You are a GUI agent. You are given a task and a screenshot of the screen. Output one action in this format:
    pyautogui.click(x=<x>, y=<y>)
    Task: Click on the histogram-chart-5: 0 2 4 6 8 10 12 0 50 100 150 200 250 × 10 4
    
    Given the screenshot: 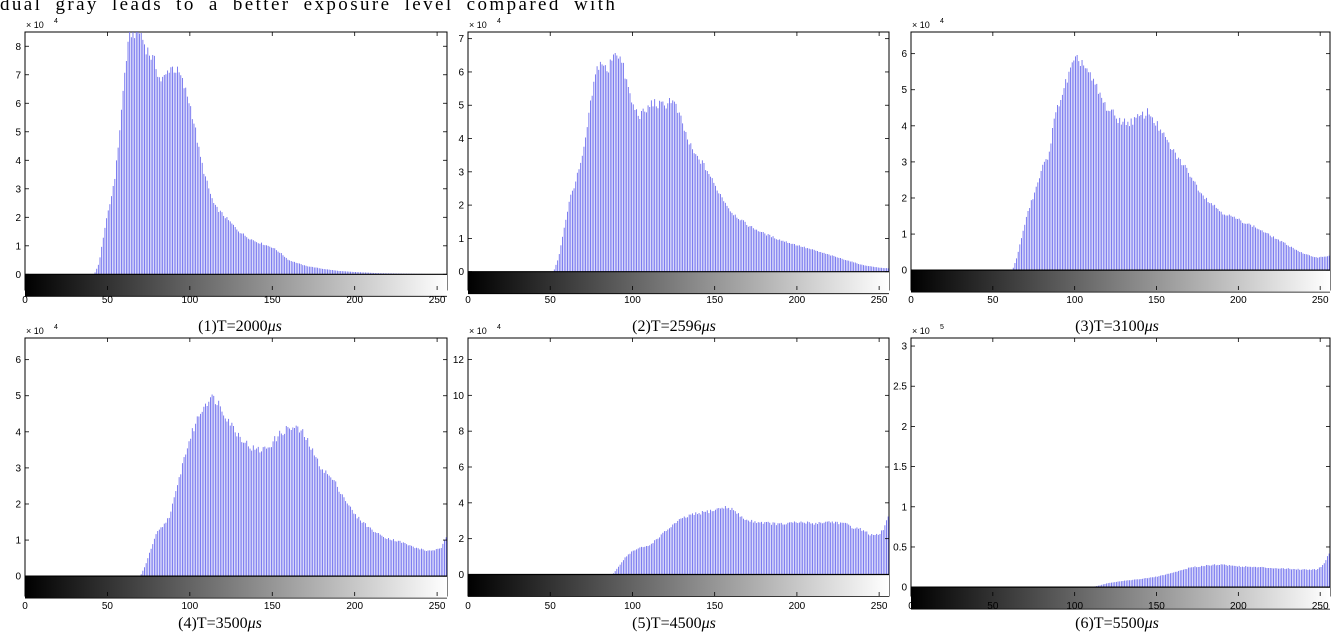 What is the action you would take?
    pyautogui.click(x=671, y=468)
    